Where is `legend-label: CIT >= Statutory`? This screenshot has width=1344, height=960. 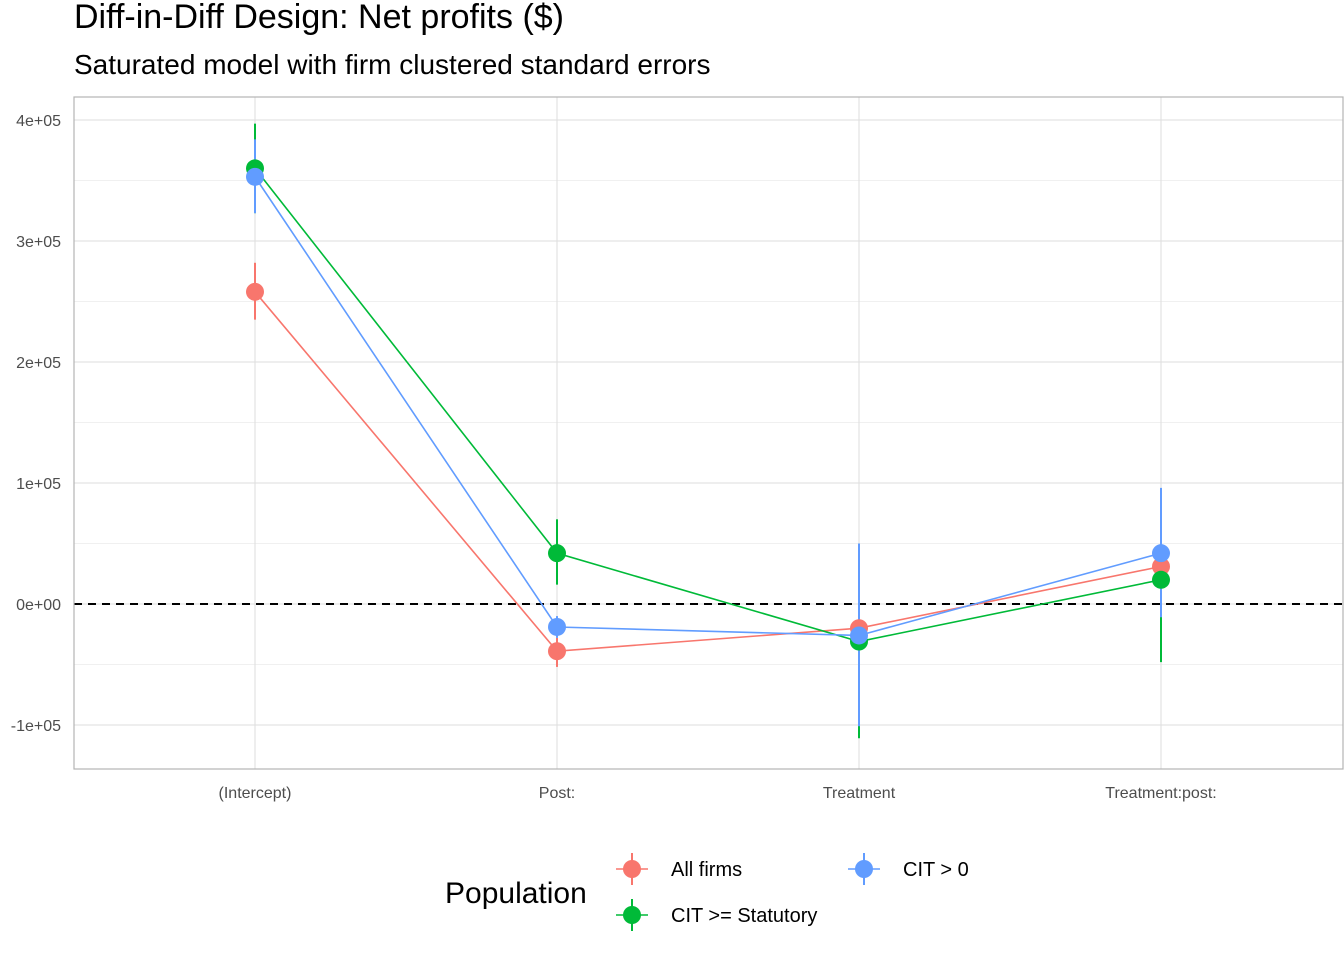
legend-label: CIT >= Statutory is located at coordinates (744, 916).